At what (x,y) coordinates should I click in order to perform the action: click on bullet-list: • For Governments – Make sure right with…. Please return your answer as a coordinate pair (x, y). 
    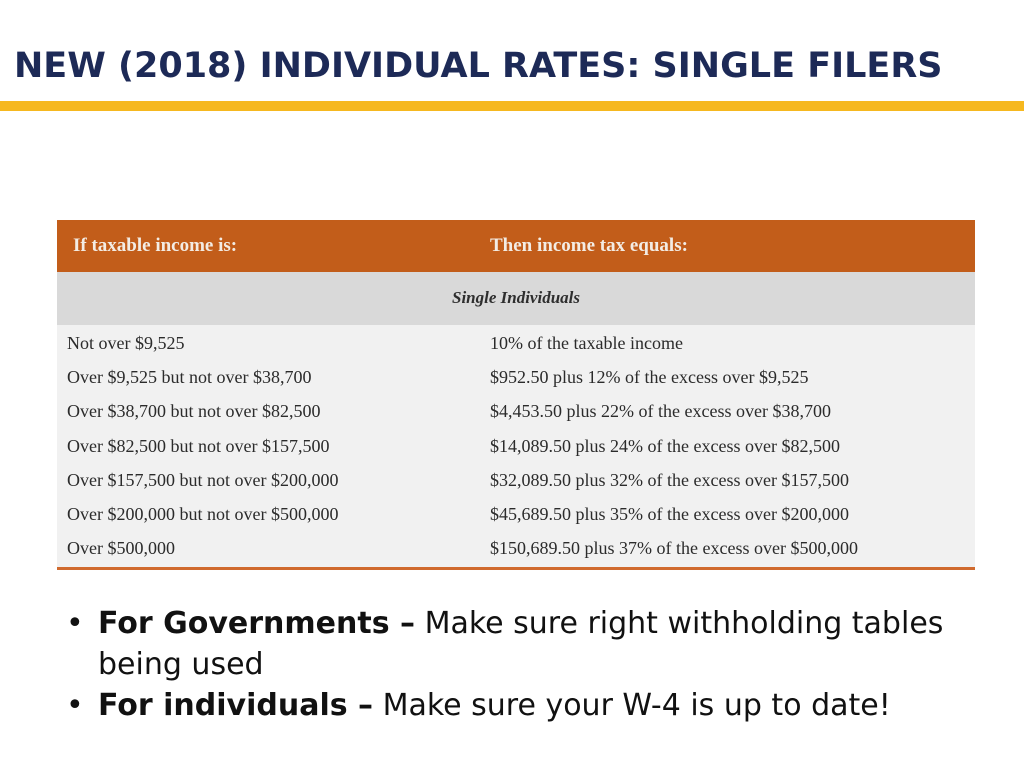
    Looking at the image, I should click on (514, 664).